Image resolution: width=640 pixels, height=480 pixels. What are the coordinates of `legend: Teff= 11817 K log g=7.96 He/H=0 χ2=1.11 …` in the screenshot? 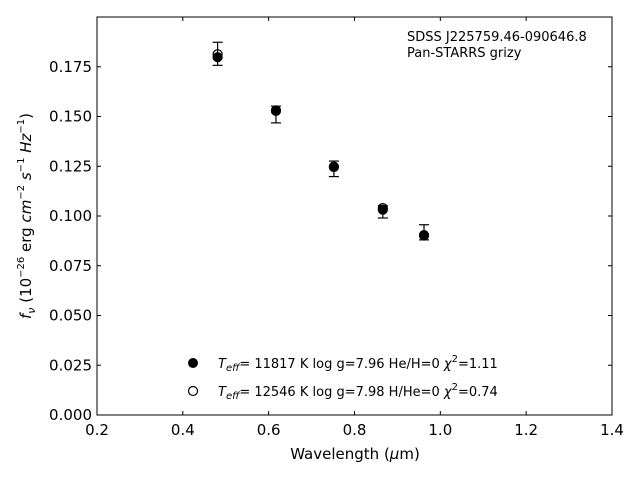 It's located at (342, 378).